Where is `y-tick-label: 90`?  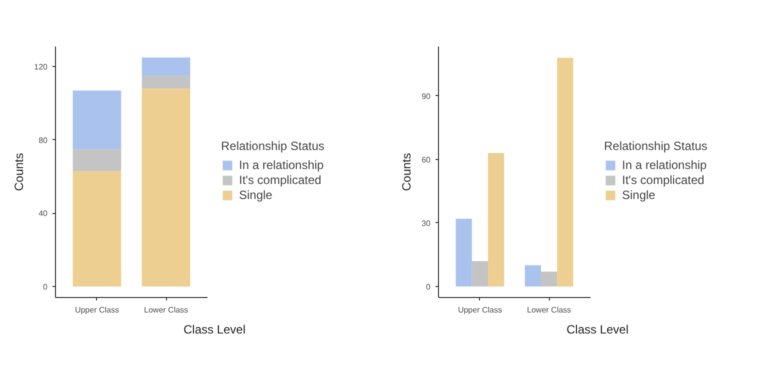 y-tick-label: 90 is located at coordinates (427, 96).